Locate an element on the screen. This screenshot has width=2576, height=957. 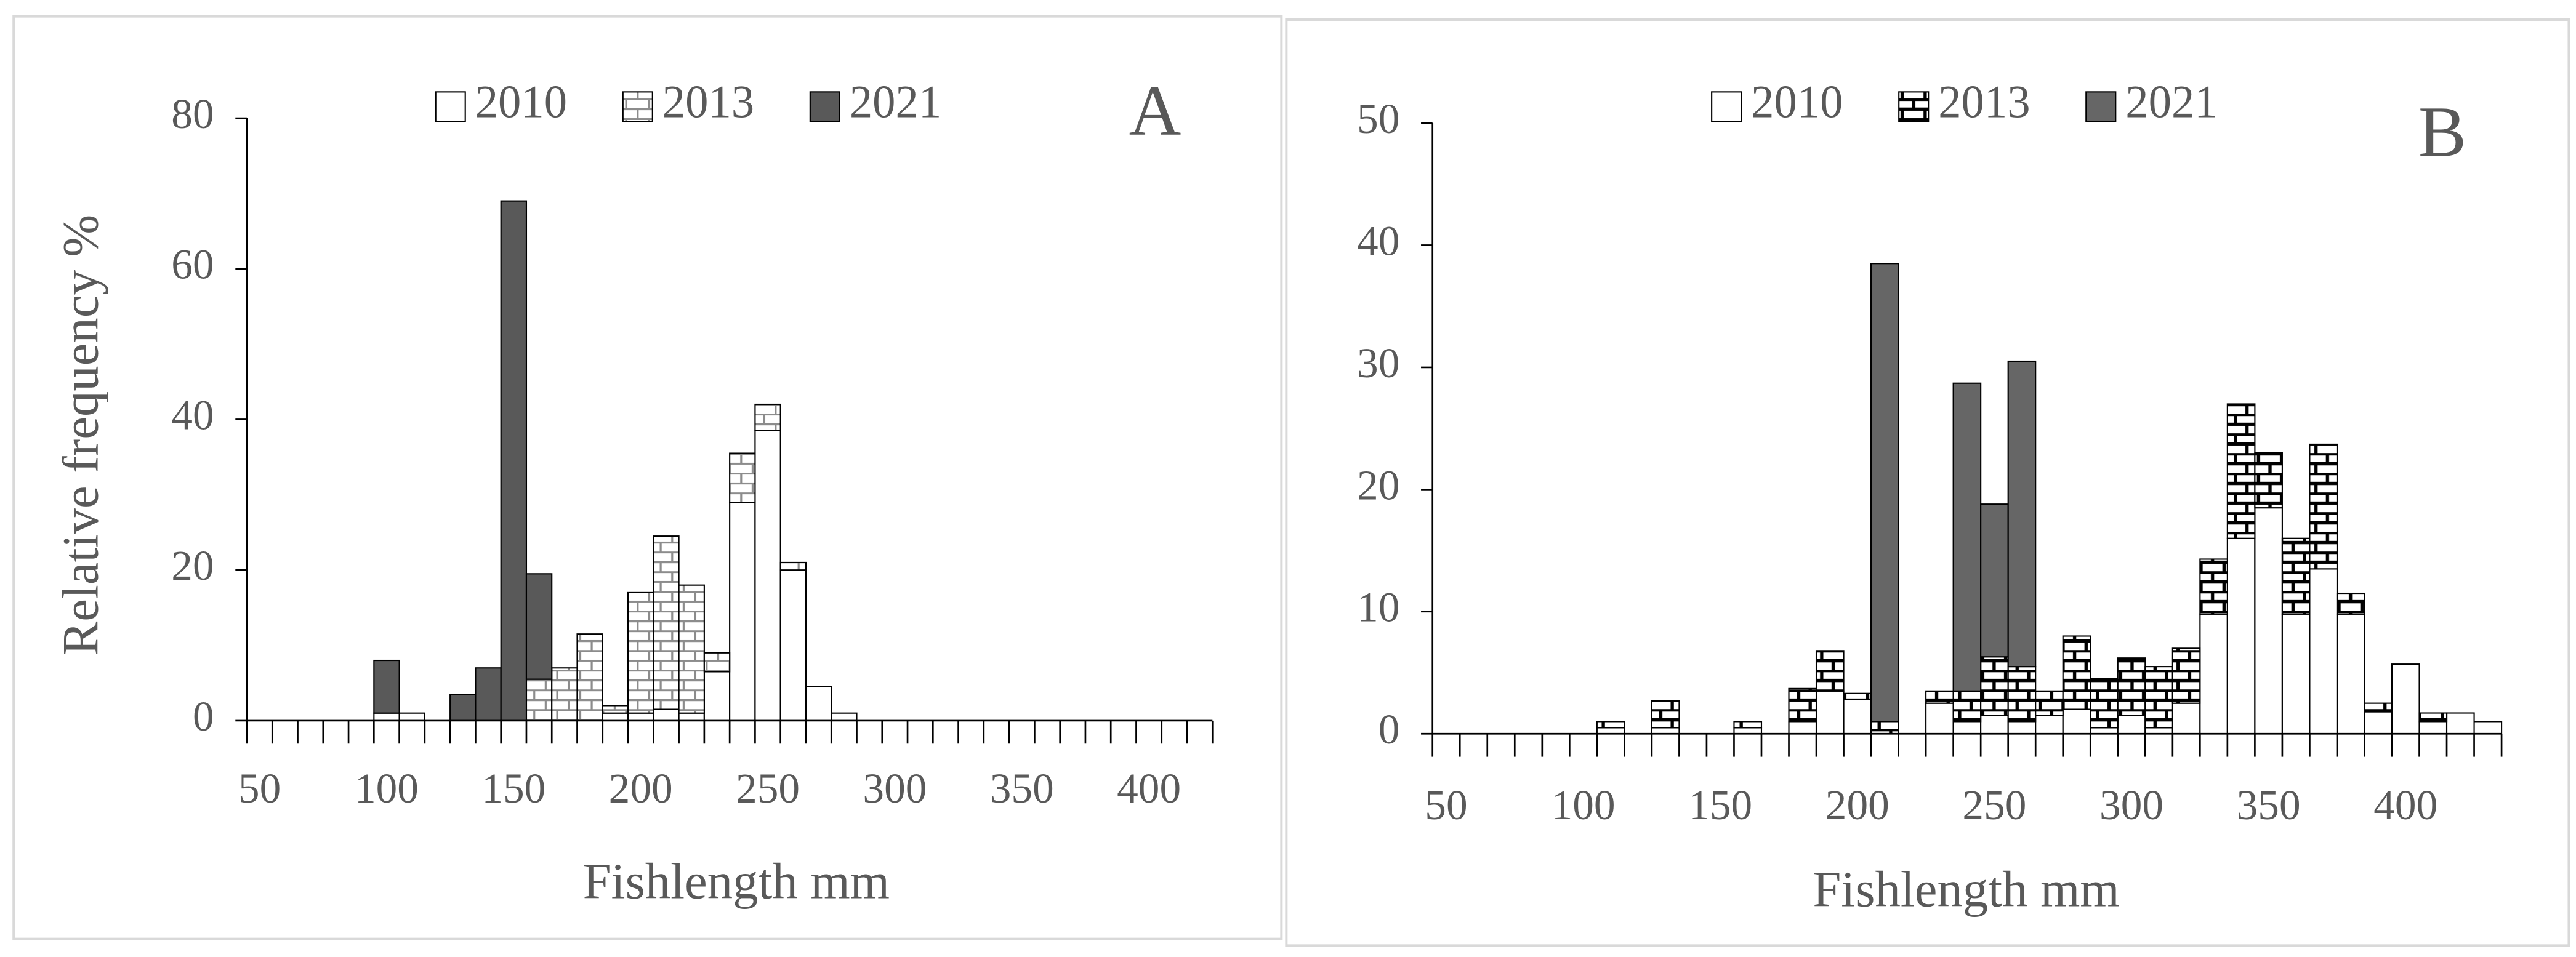
y-tick-label: 80 is located at coordinates (192, 113).